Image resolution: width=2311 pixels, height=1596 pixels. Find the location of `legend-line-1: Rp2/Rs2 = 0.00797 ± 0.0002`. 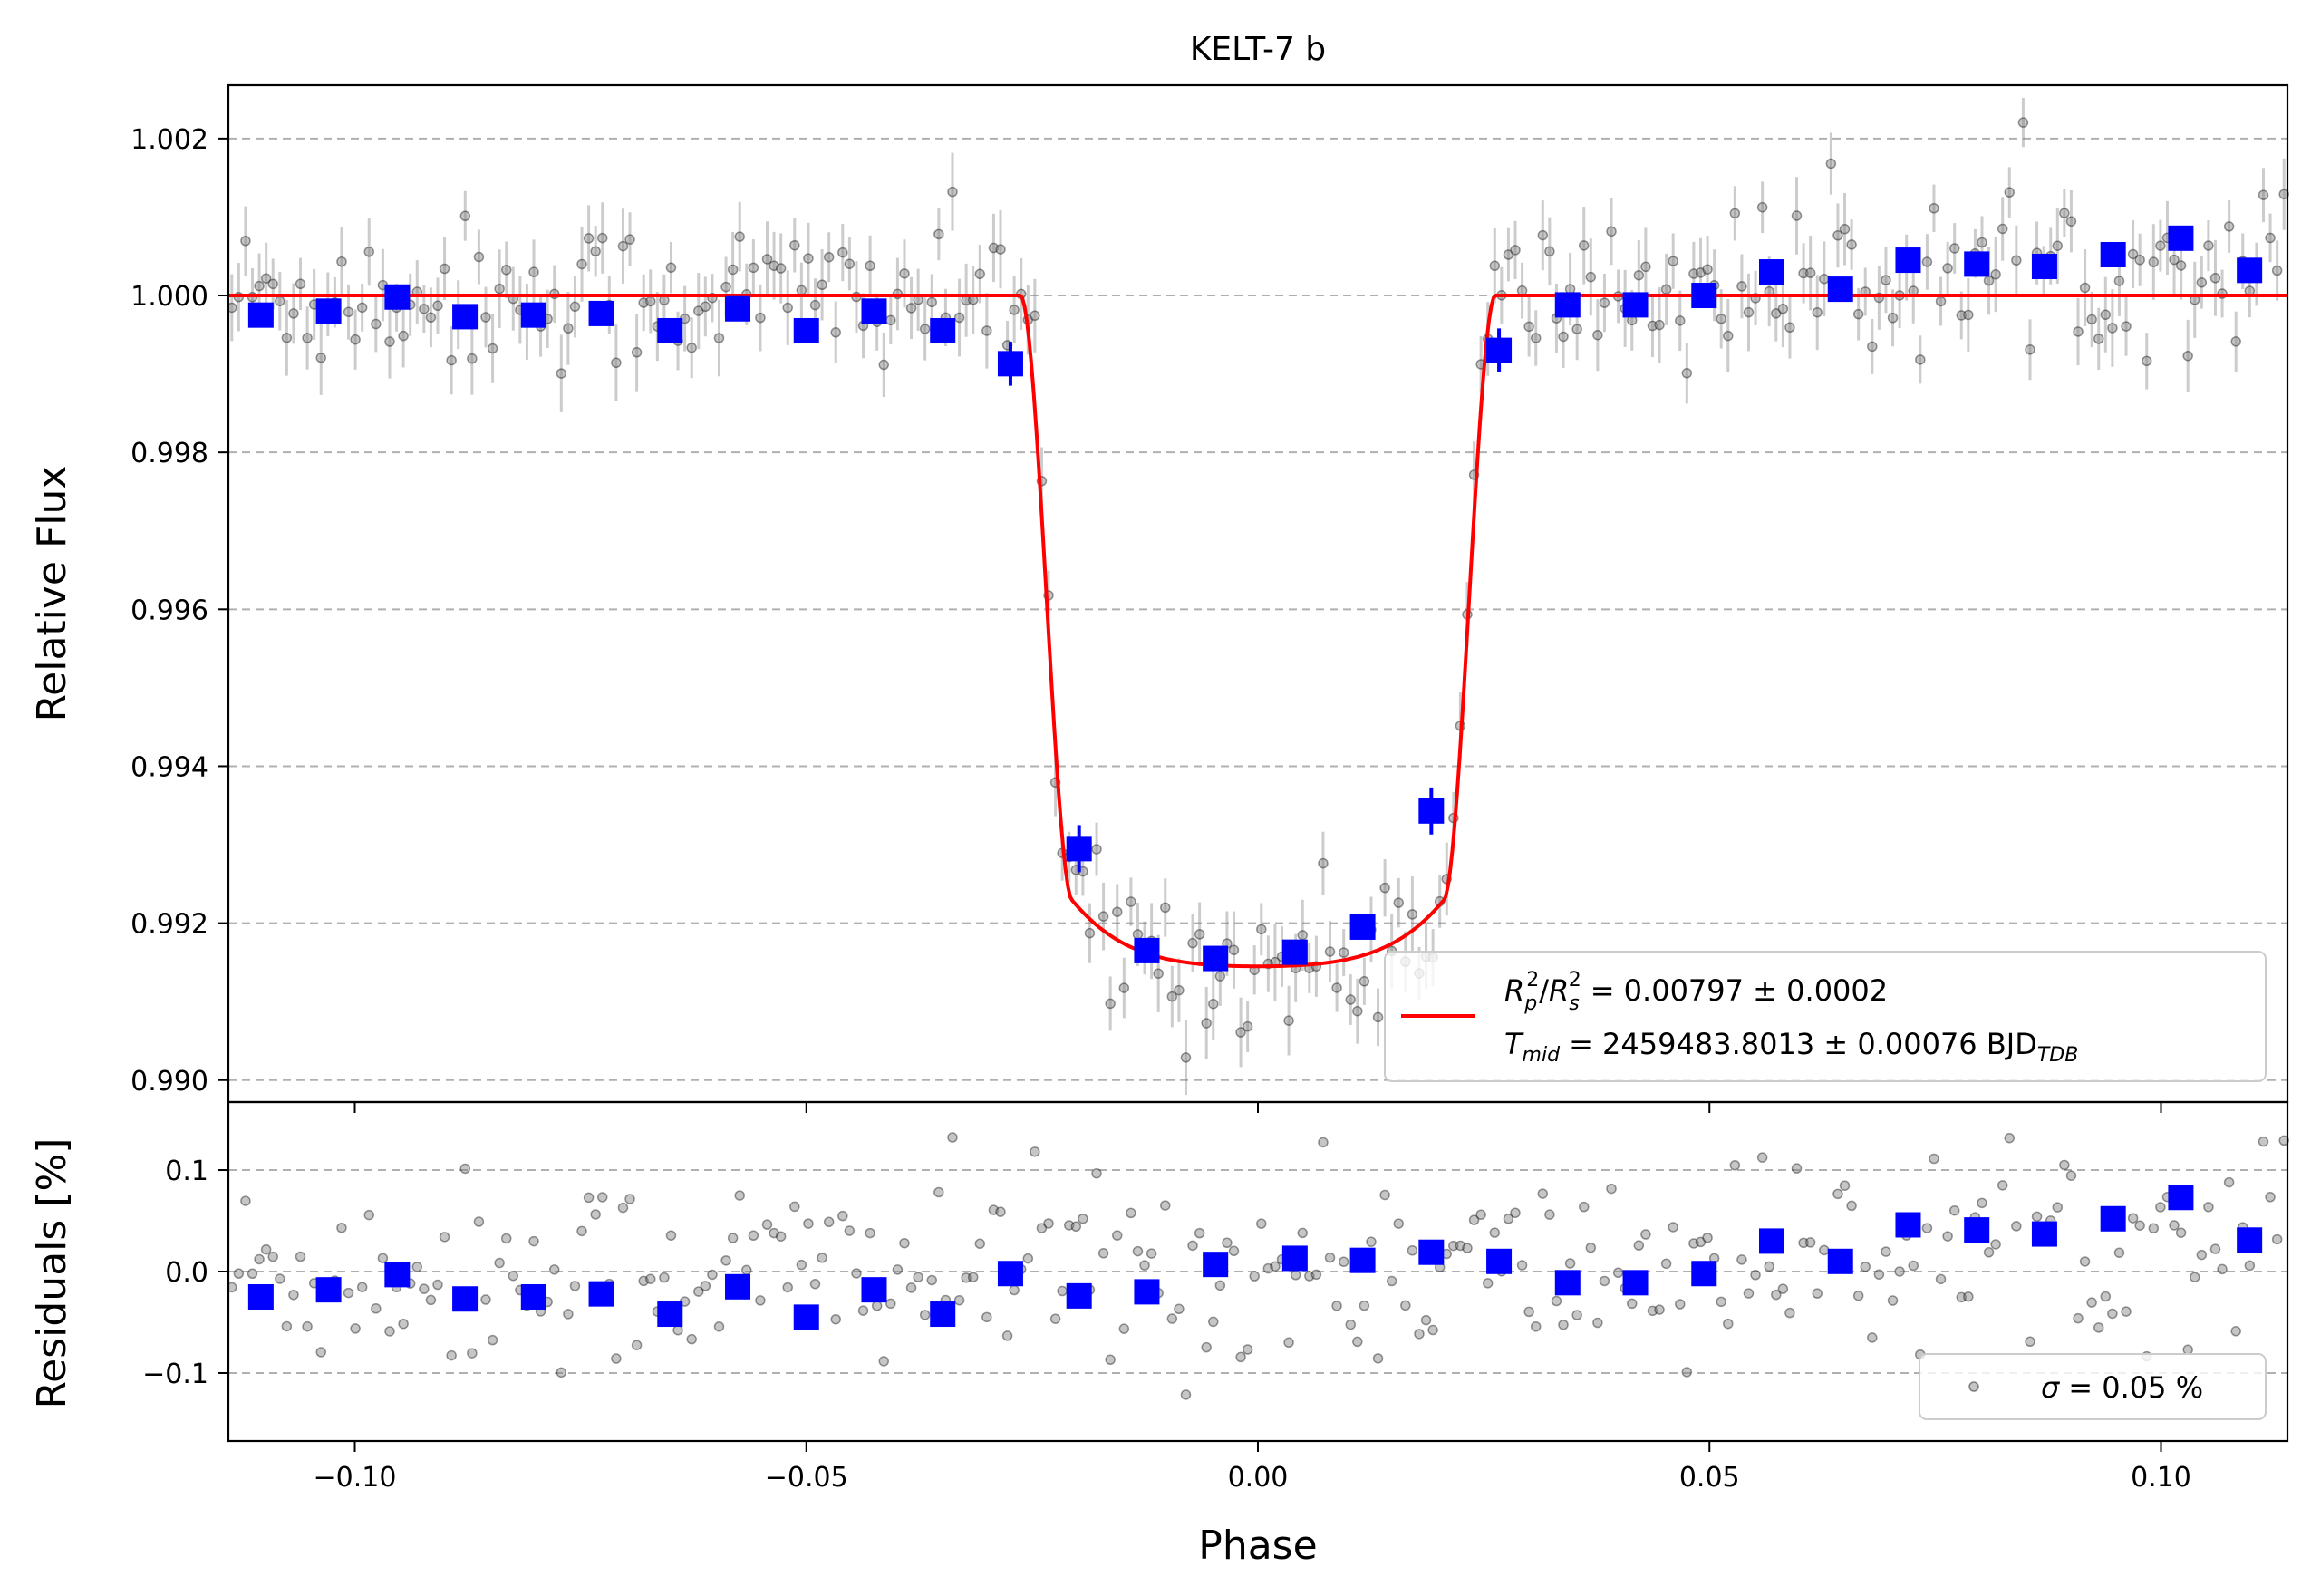

legend-line-1: Rp2/Rs2 = 0.00797 ± 0.0002 is located at coordinates (1696, 992).